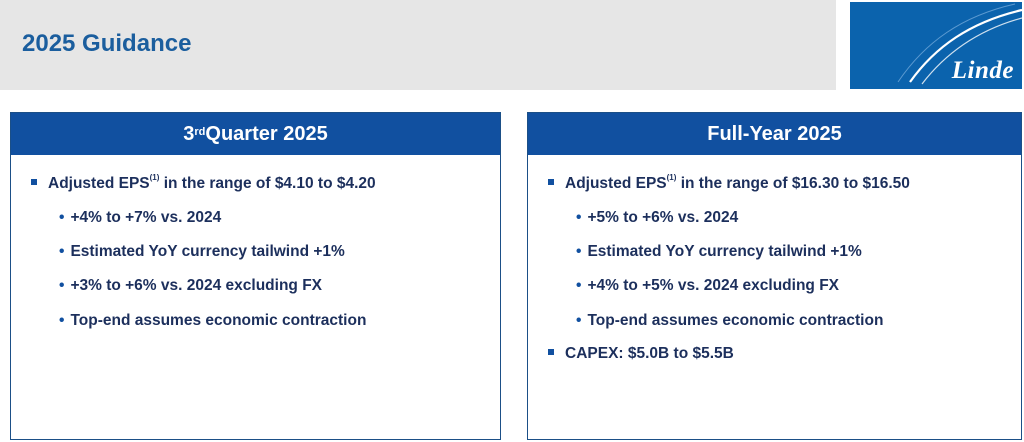 Image resolution: width=1024 pixels, height=442 pixels. I want to click on capex-bullet: CAPEX: $5.0B to $5.5B, so click(641, 354).